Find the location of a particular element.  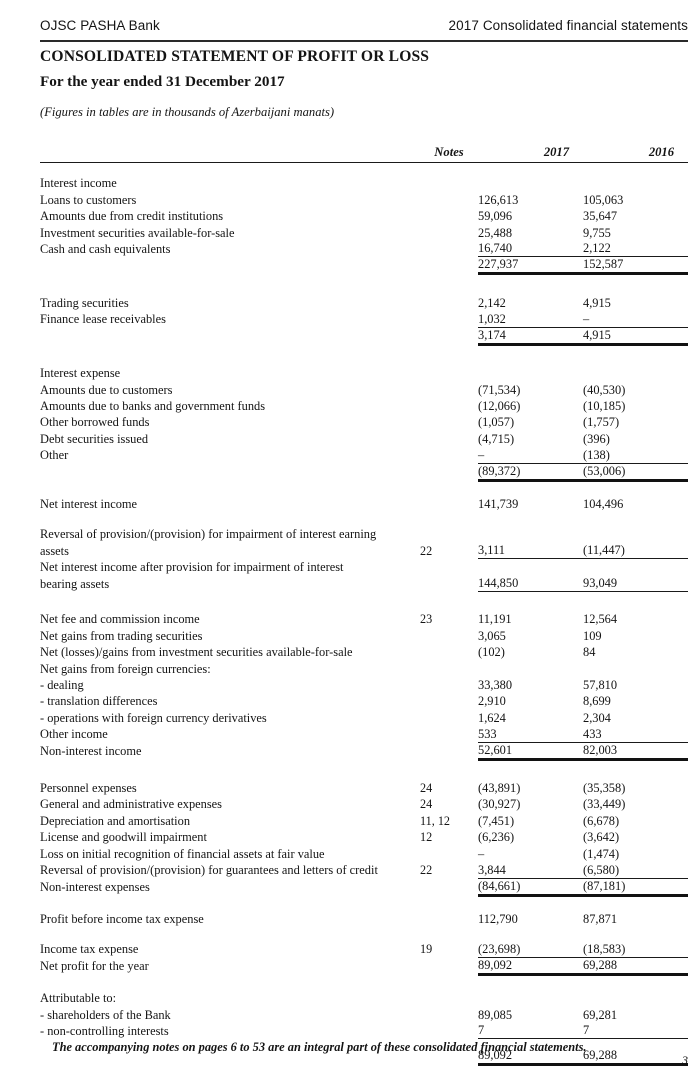

row-label: Net gains from foreign currencies: is located at coordinates (125, 668).